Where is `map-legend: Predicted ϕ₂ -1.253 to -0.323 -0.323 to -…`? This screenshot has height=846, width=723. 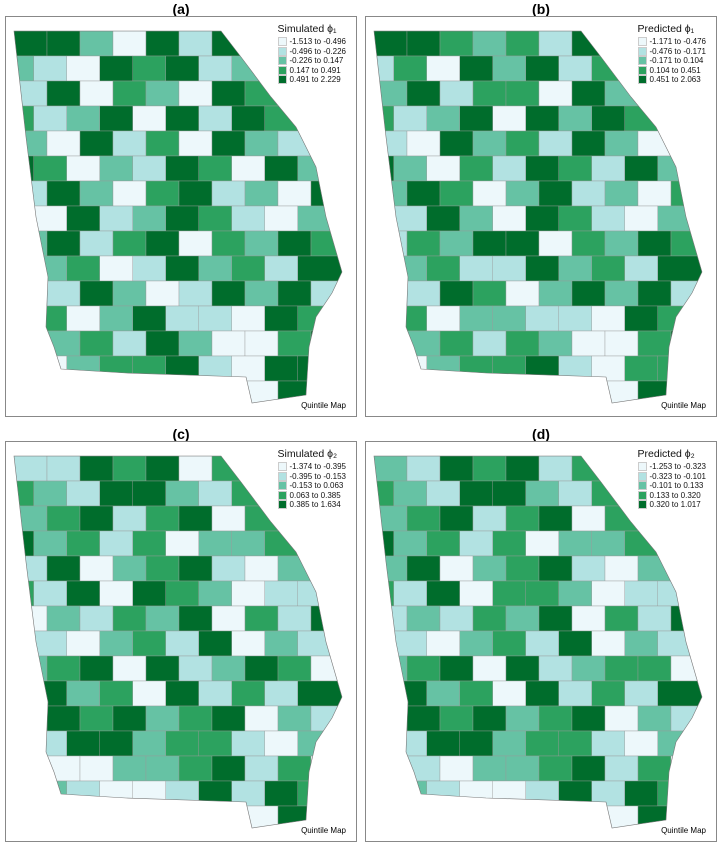 map-legend: Predicted ϕ₂ -1.253 to -0.323 -0.323 to -… is located at coordinates (671, 479).